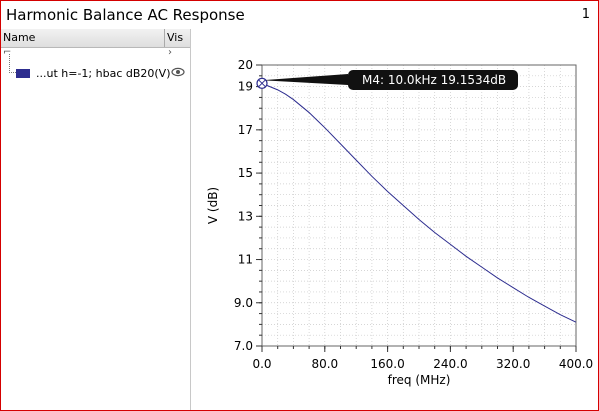 This screenshot has height=411, width=599. Describe the element at coordinates (513, 364) in the screenshot. I see `x-tick-label: 320.0` at that location.